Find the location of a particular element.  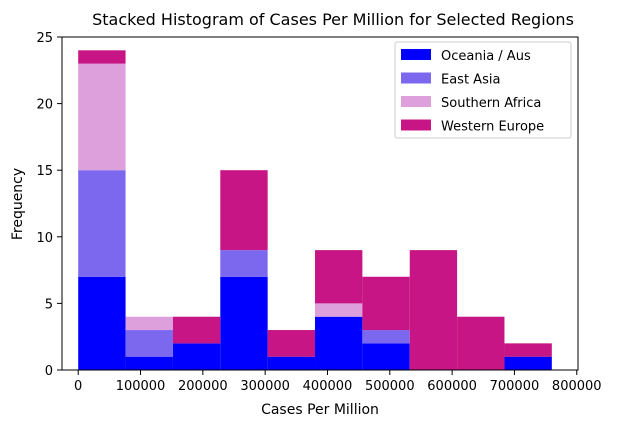

x-tick-label: 500000 is located at coordinates (390, 386).